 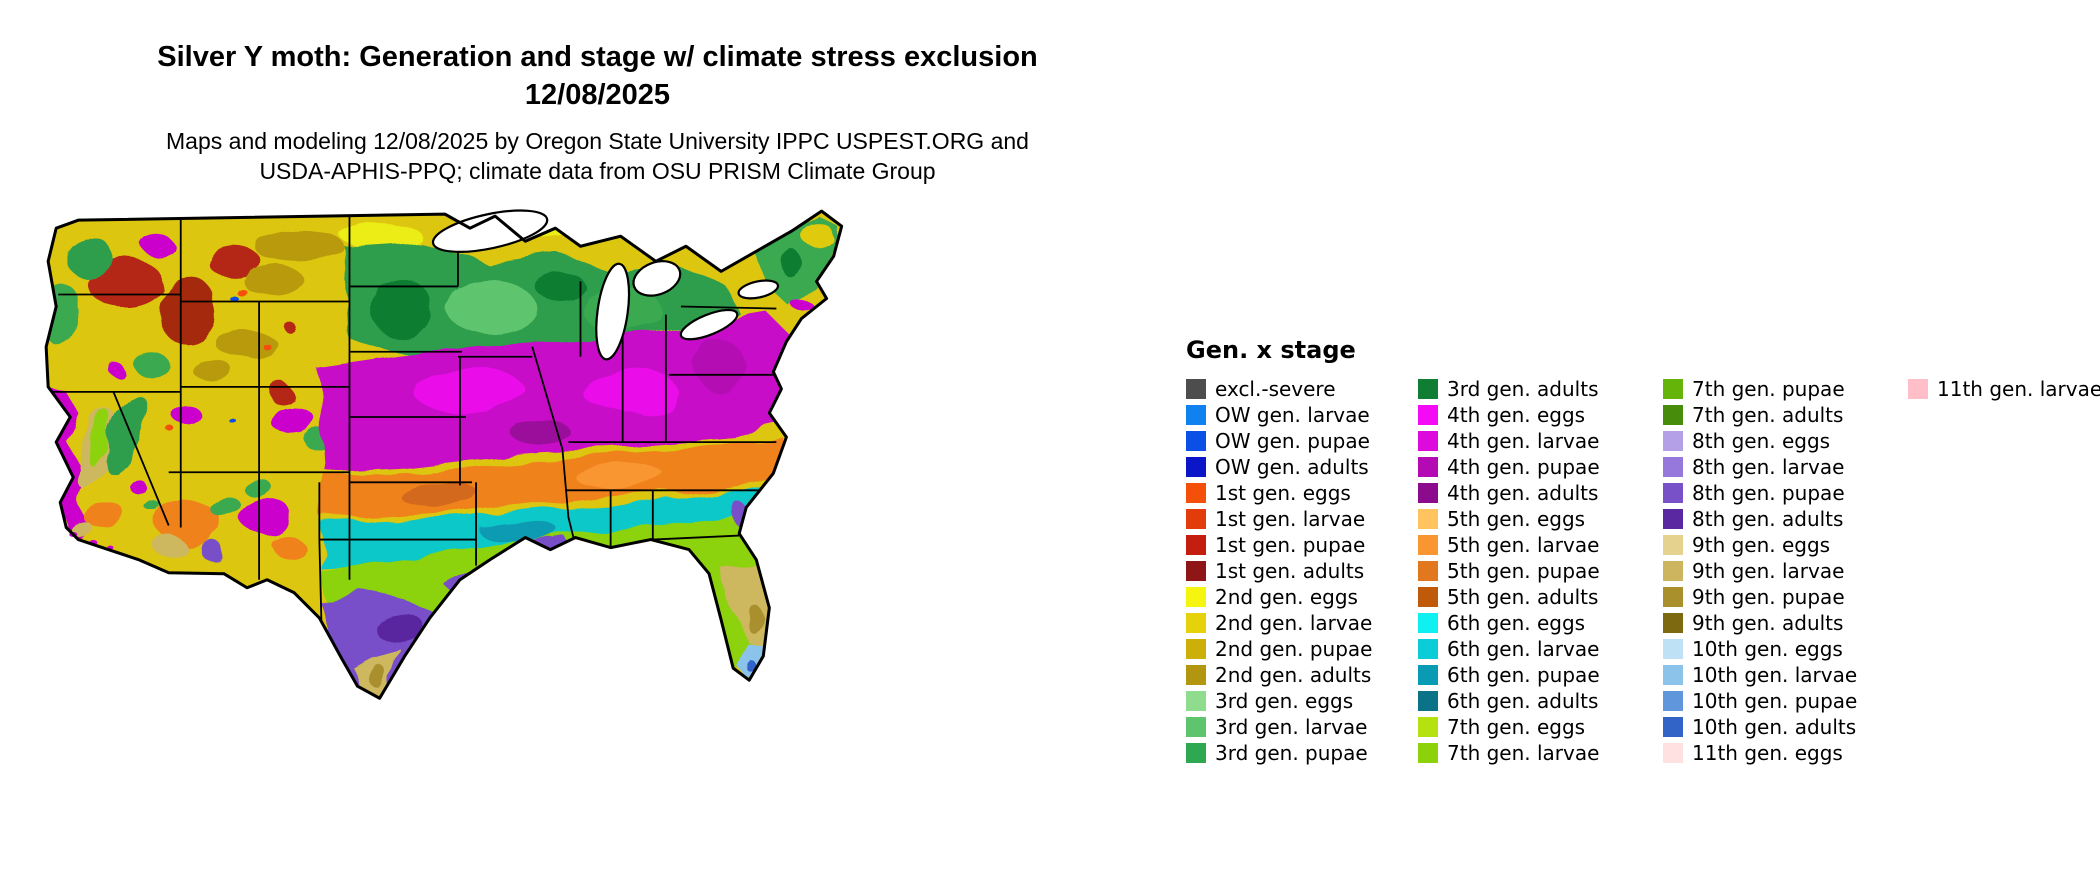 I want to click on legend-row: excl.-severe, so click(x=1302, y=389).